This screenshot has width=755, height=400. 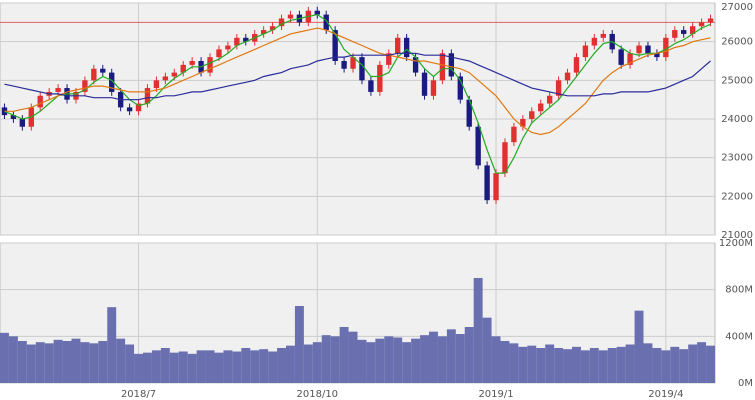 I want to click on x-tick-label: 2019/1, so click(x=495, y=394).